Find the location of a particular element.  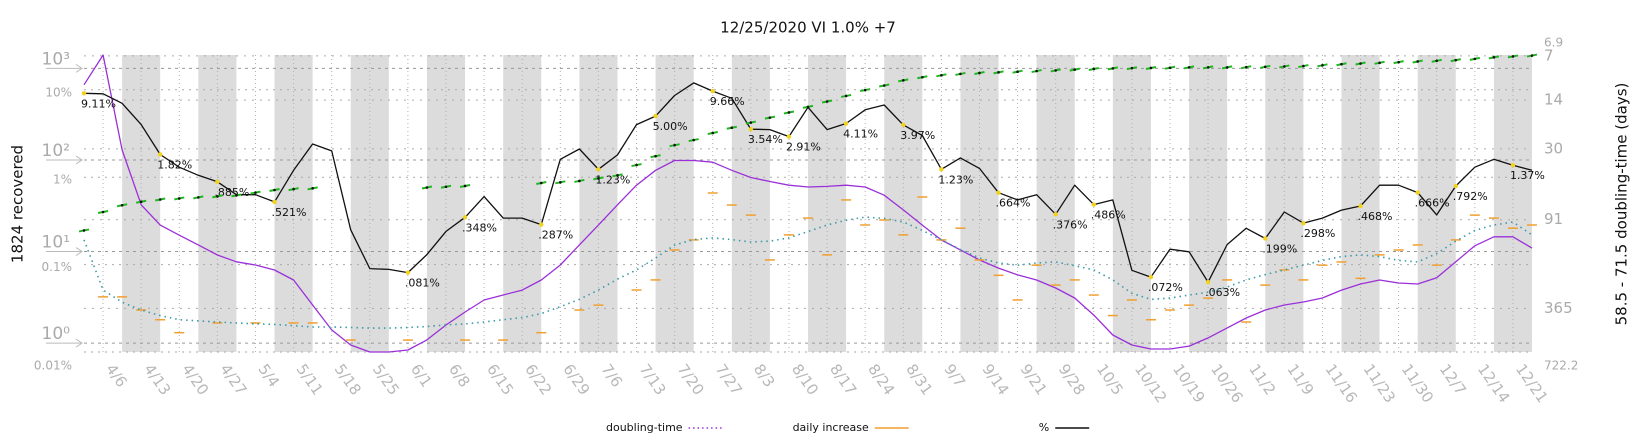

data-label: 3.97% is located at coordinates (917, 135).